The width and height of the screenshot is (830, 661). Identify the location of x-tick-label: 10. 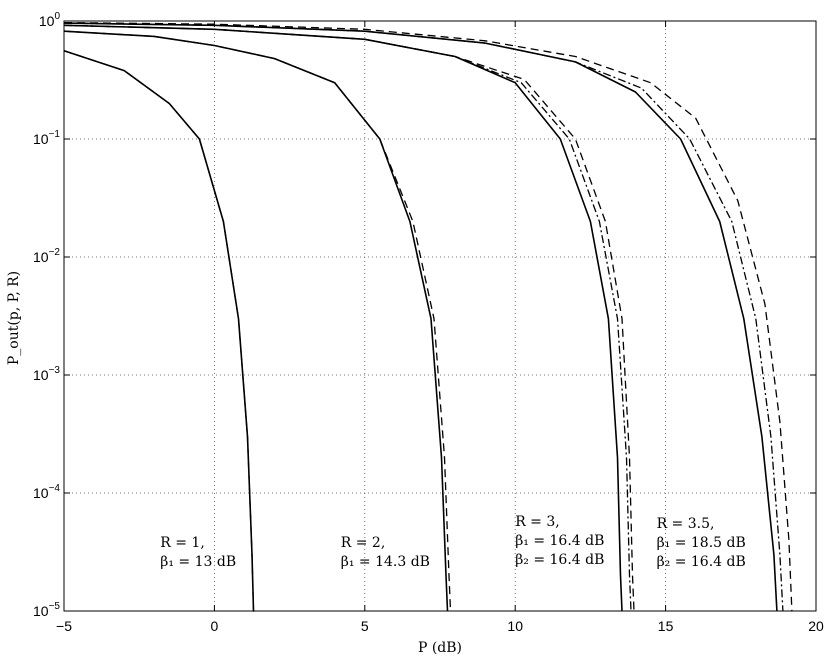
(515, 626).